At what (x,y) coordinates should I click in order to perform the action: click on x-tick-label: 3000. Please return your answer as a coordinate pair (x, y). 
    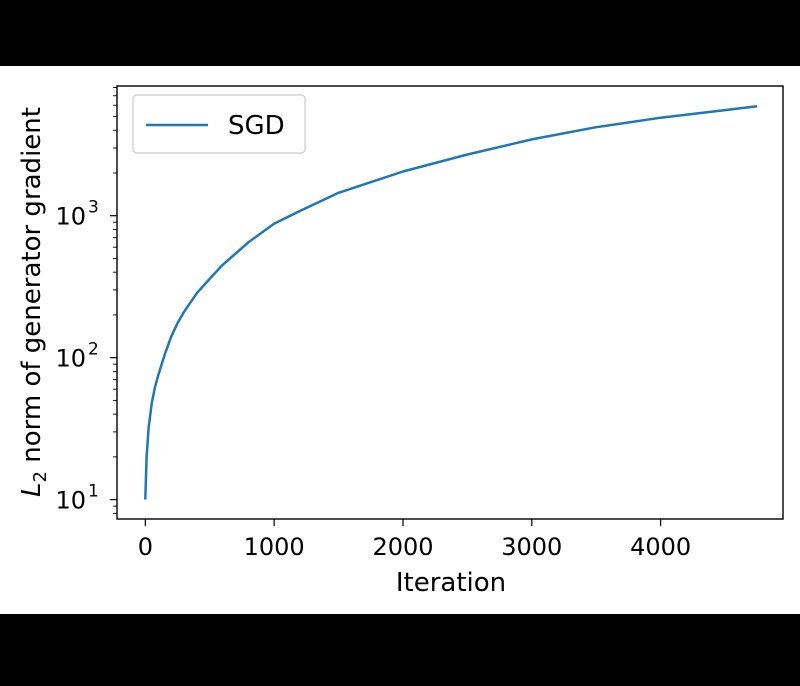
    Looking at the image, I should click on (531, 547).